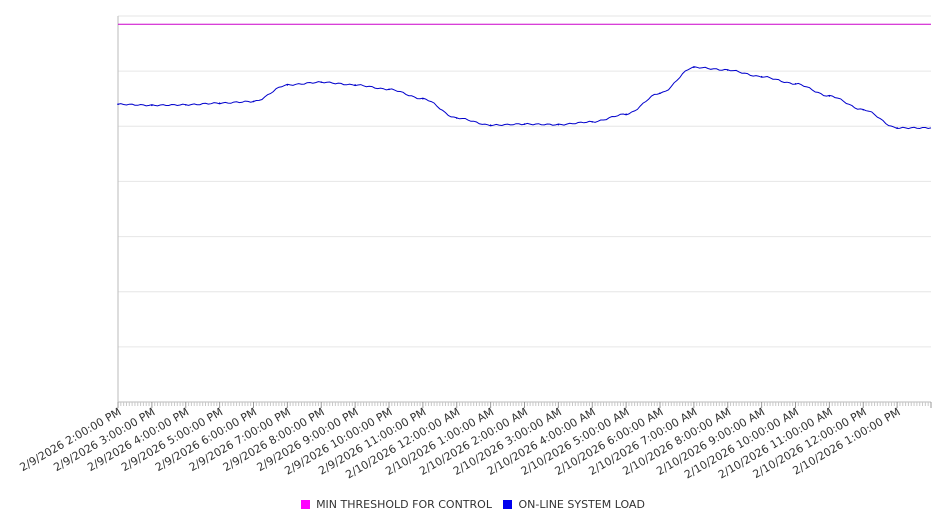 The height and width of the screenshot is (526, 946). Describe the element at coordinates (524, 405) in the screenshot. I see `x-ticks` at that location.